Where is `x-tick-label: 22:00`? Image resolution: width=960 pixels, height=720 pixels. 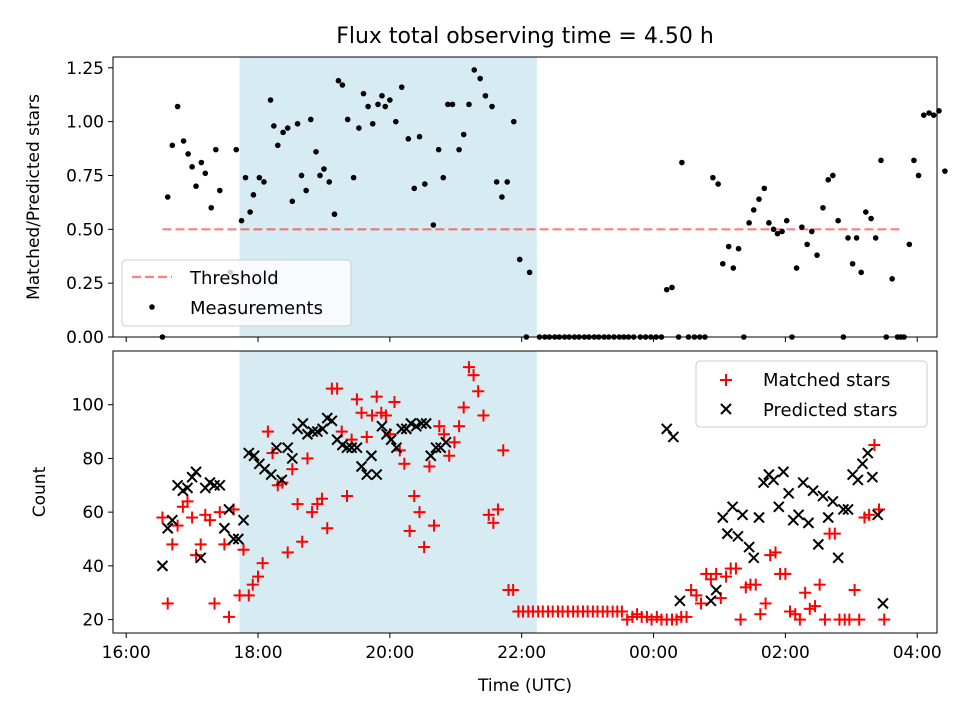
x-tick-label: 22:00 is located at coordinates (521, 653).